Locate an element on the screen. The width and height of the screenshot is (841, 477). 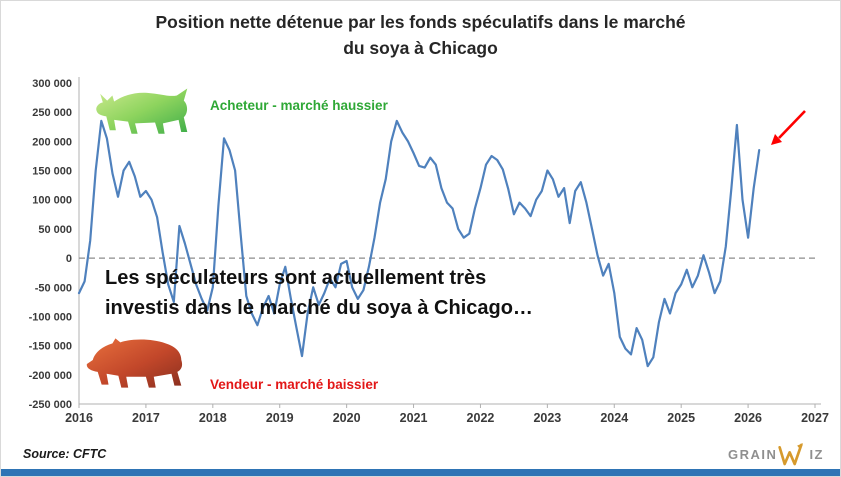
source-label: Source: CFTC is located at coordinates (65, 454).